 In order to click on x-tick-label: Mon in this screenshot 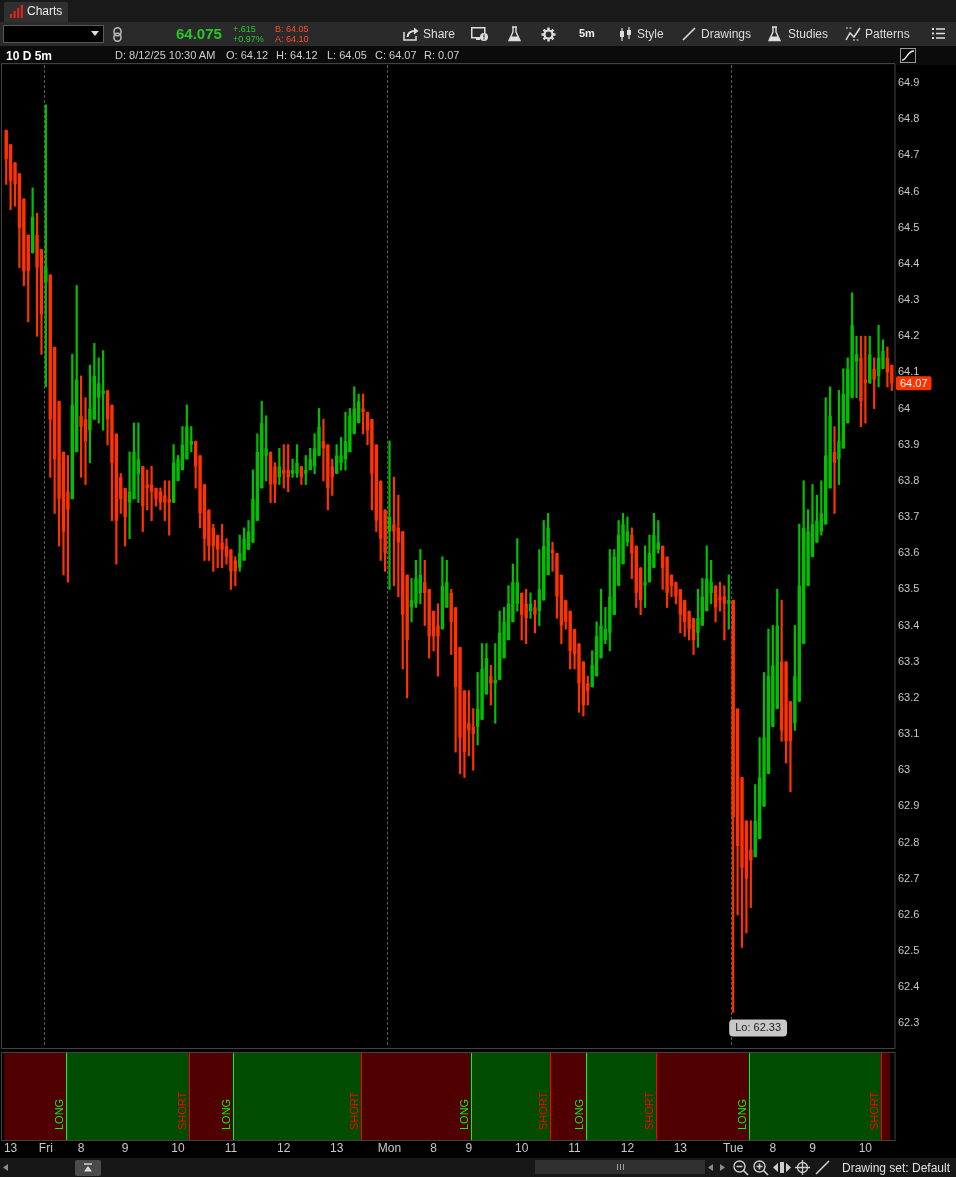, I will do `click(389, 1147)`.